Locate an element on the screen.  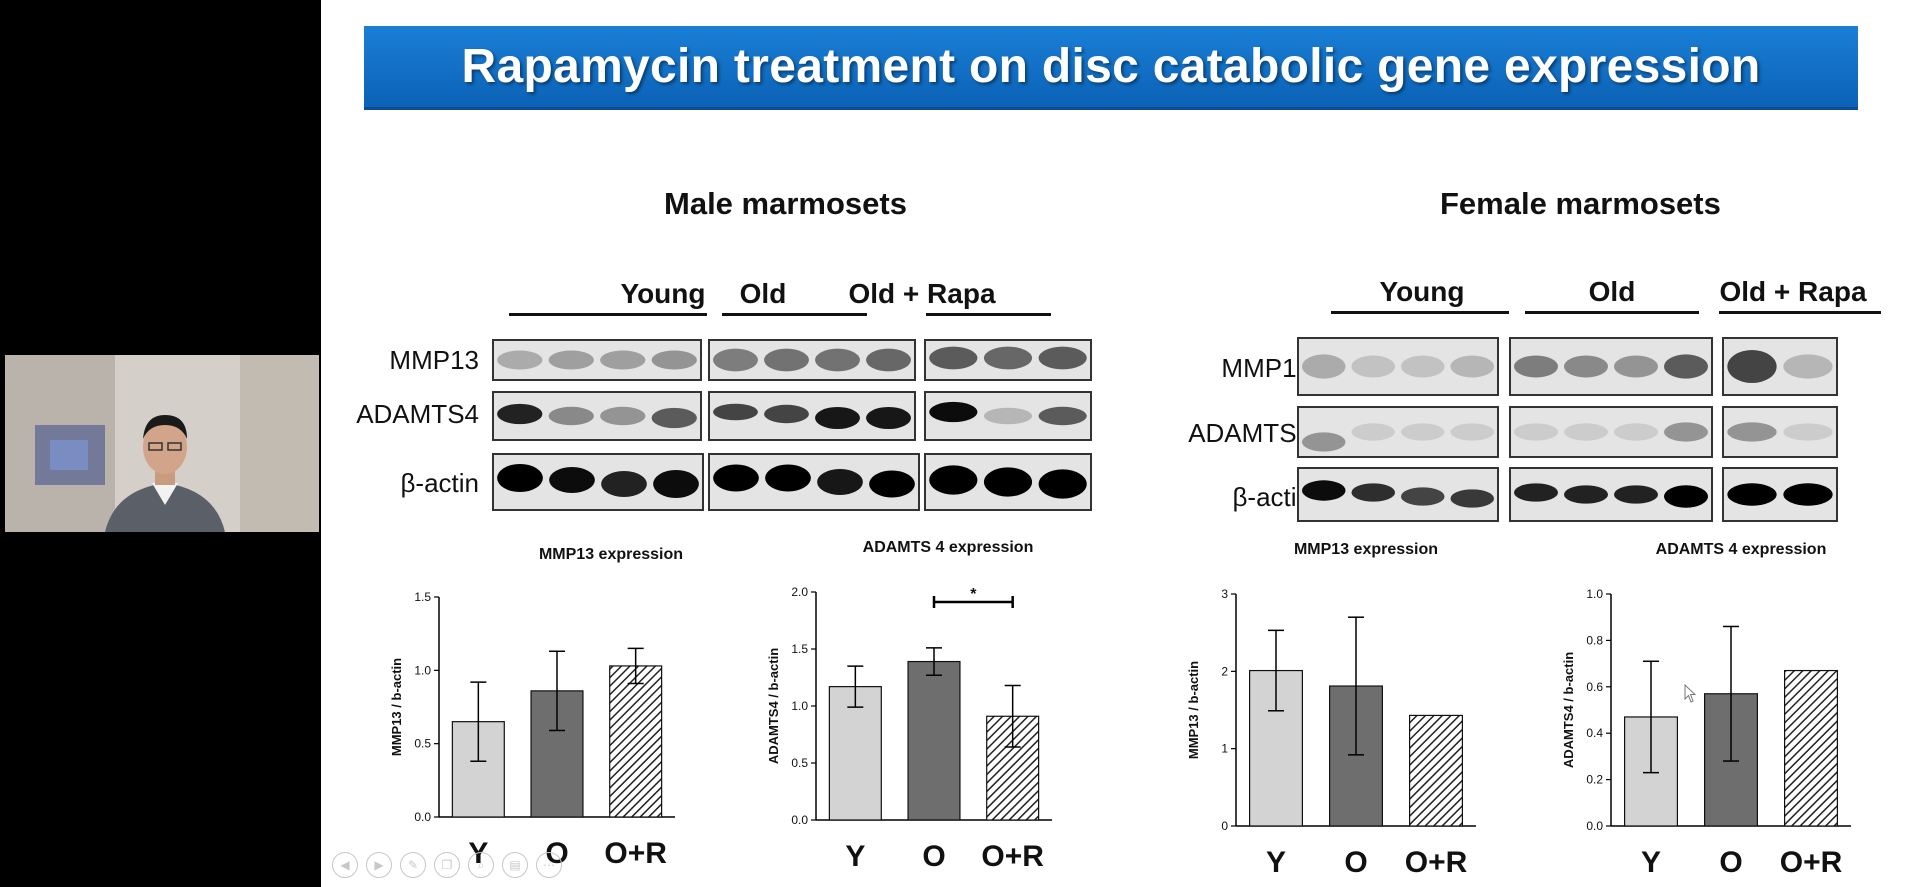
chart-male-adamts4: 0.0 0.5 1.0 1.5 2.0 ADAMTS4 / b-actin Y O O+R * is located at coordinates (909, 733).